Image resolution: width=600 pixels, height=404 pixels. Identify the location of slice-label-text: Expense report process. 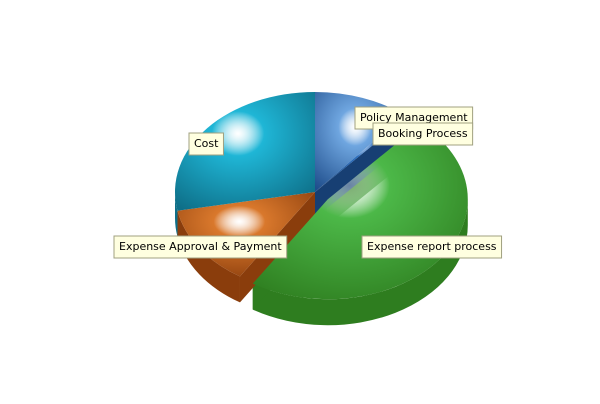
(432, 246).